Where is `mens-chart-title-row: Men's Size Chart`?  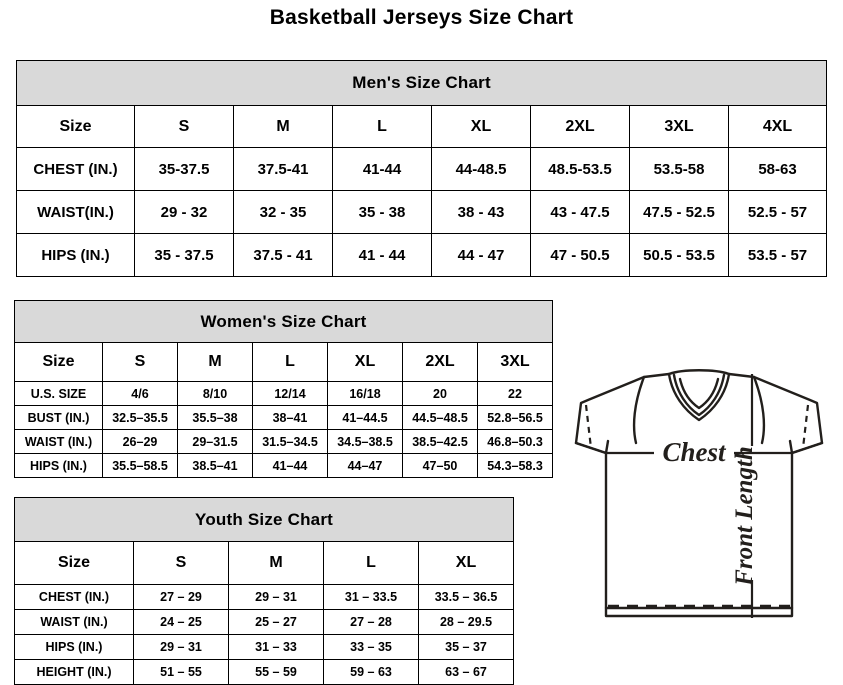 mens-chart-title-row: Men's Size Chart is located at coordinates (421, 83).